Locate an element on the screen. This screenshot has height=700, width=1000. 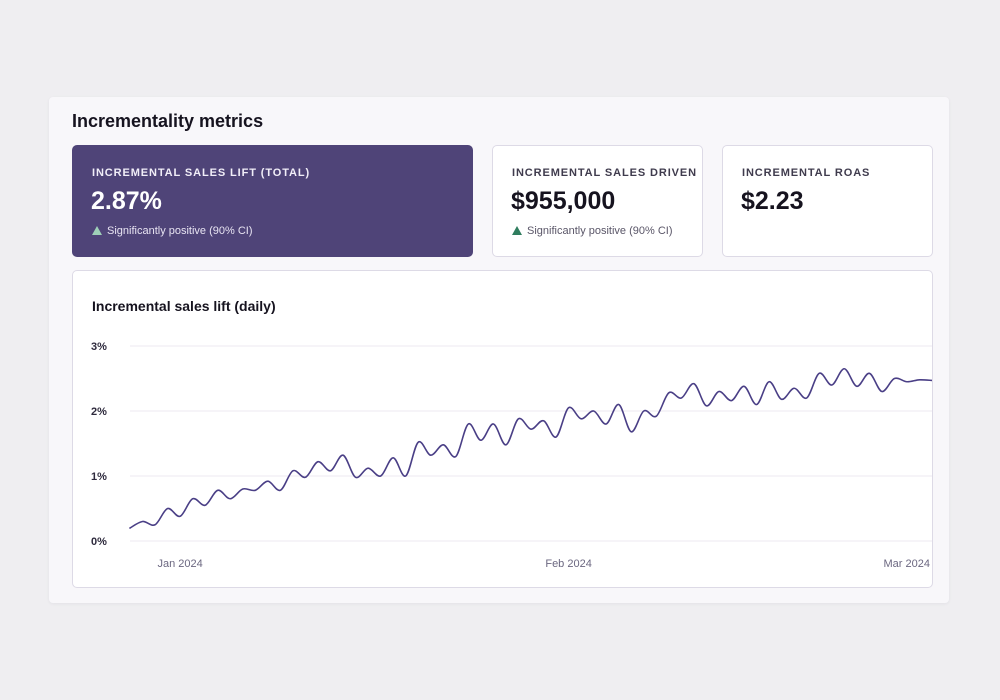
y-tick-label: 3% is located at coordinates (99, 347).